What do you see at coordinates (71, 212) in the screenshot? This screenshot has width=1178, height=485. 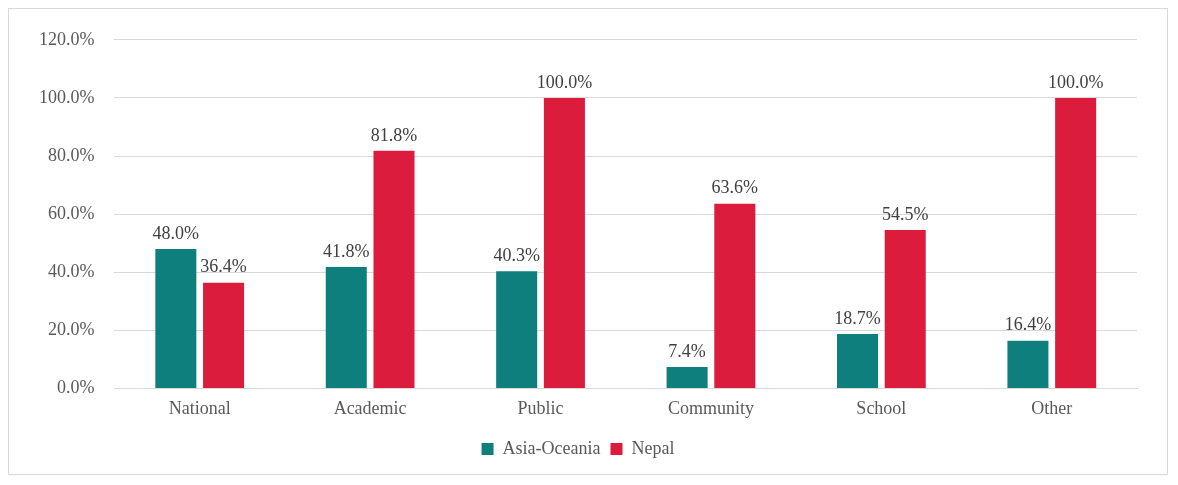 I see `y-tick-label: 60.0%` at bounding box center [71, 212].